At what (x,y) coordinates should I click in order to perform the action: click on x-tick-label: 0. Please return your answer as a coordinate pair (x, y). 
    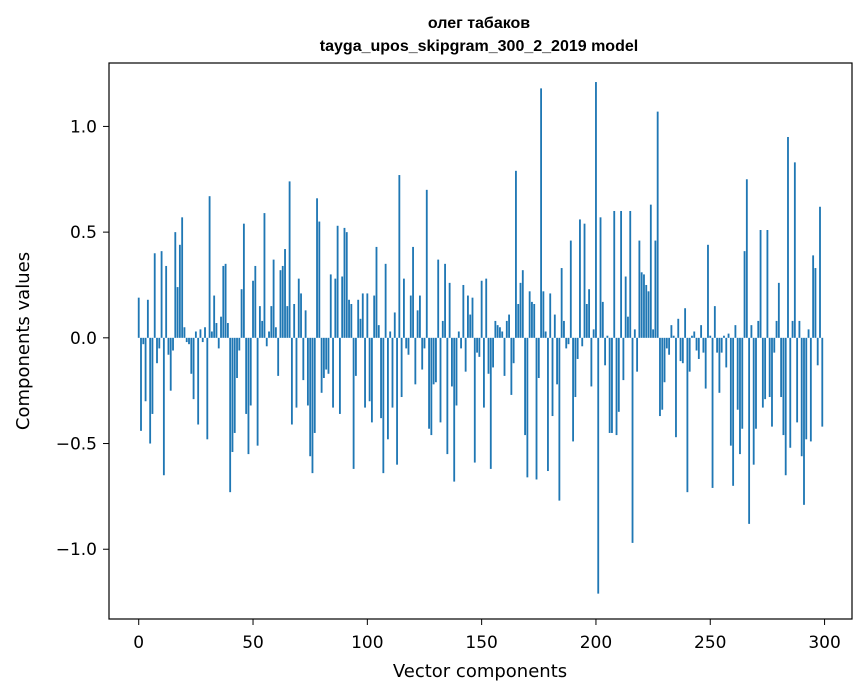
    Looking at the image, I should click on (138, 643).